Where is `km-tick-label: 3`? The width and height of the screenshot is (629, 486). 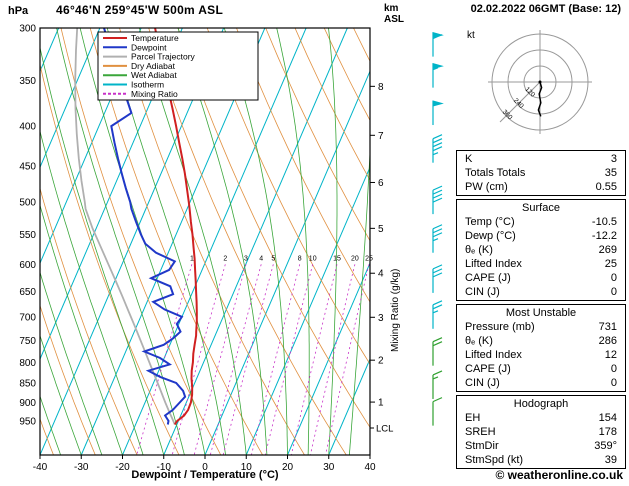
km-tick-label: 3 is located at coordinates (381, 318).